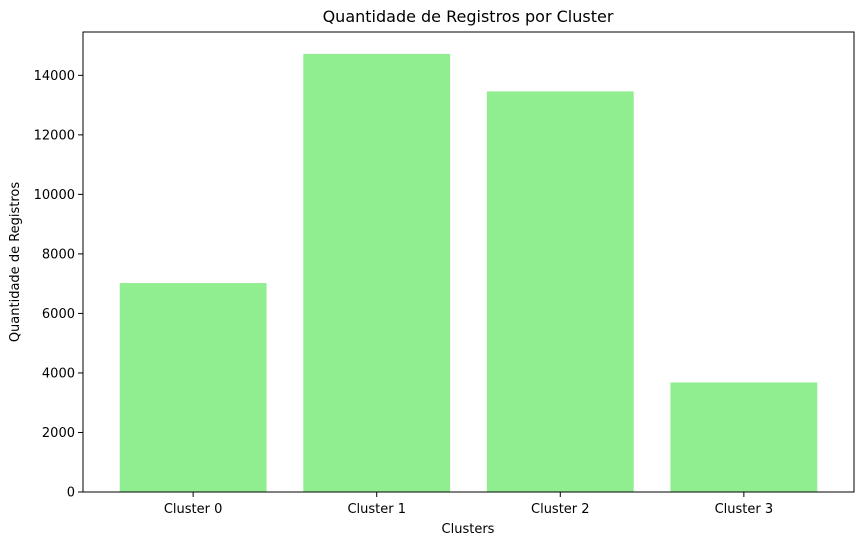 The width and height of the screenshot is (863, 547). I want to click on x-tick-label: Cluster 2, so click(560, 509).